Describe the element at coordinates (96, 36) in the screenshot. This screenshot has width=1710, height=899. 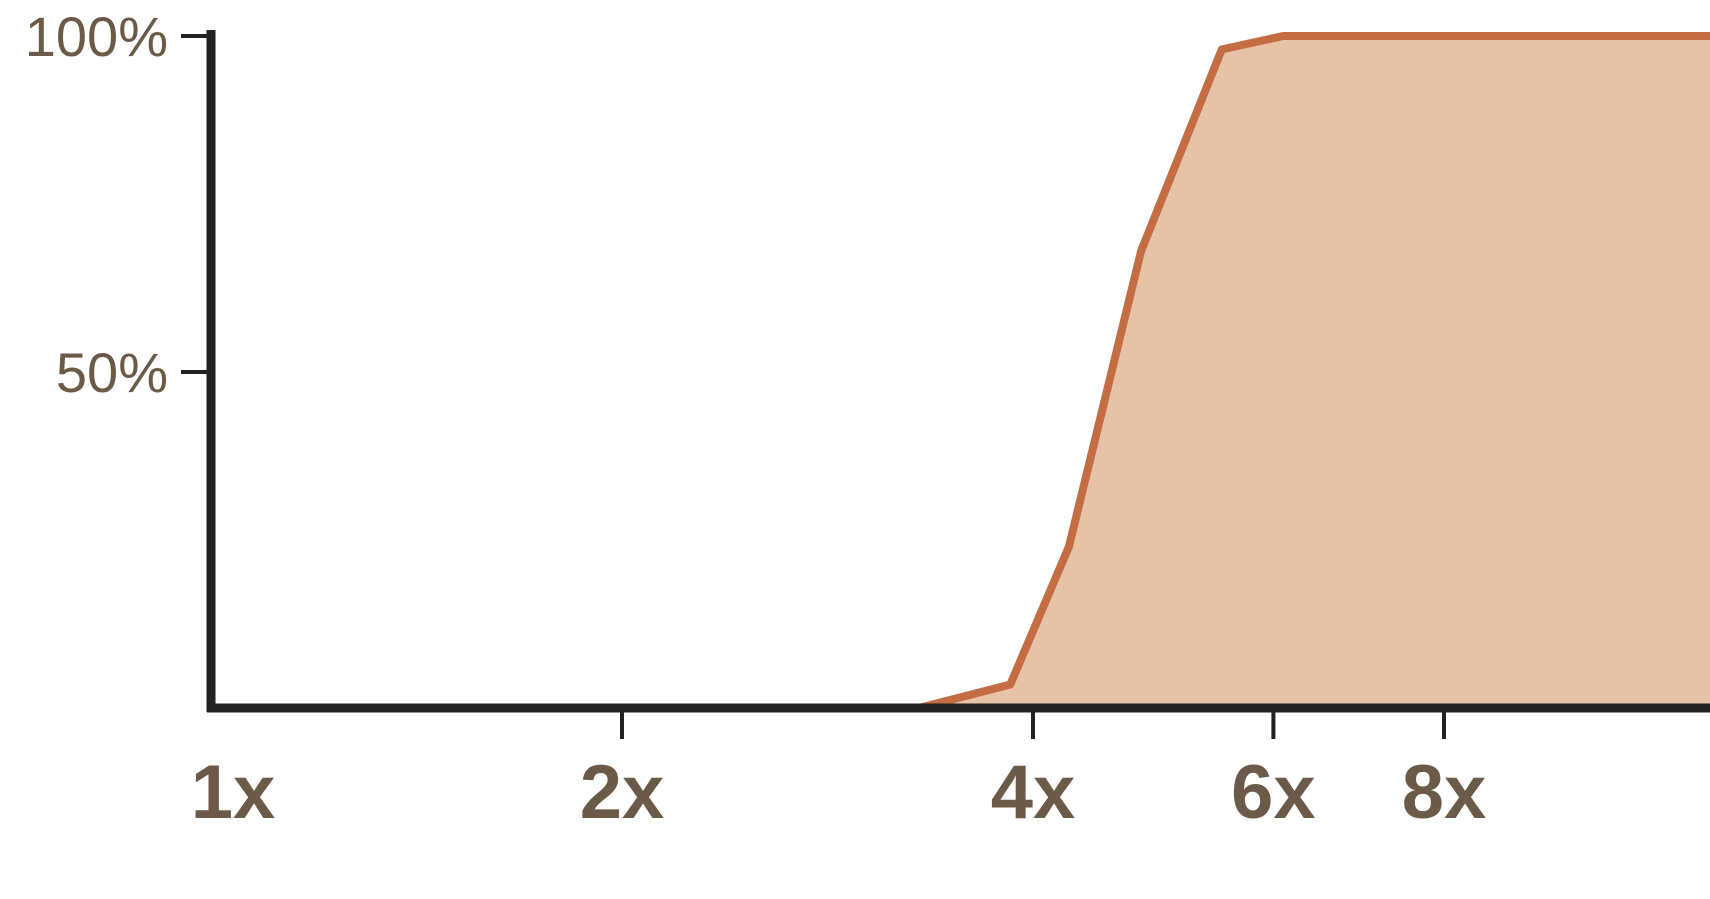
I see `y-tick-label-1: 100%` at that location.